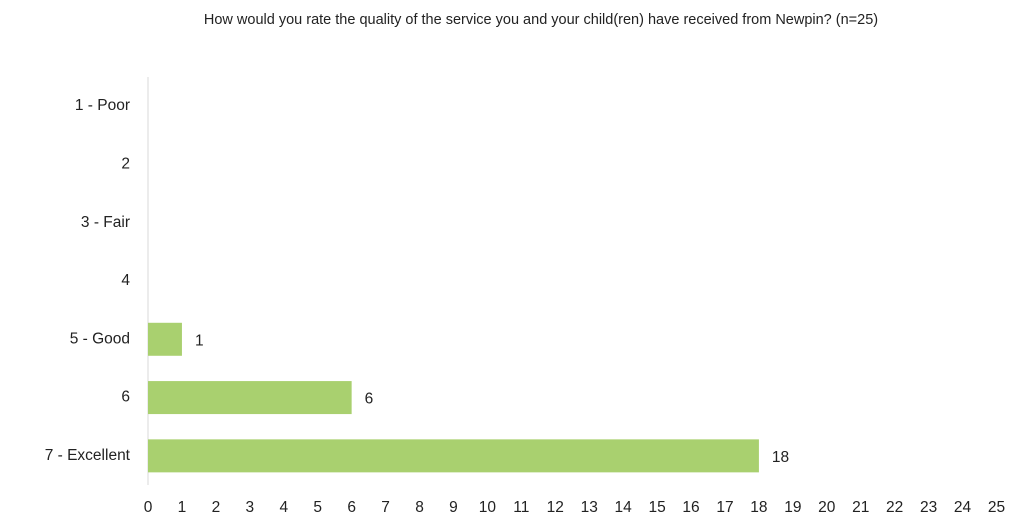  I want to click on x-tick-label: 5, so click(317, 507).